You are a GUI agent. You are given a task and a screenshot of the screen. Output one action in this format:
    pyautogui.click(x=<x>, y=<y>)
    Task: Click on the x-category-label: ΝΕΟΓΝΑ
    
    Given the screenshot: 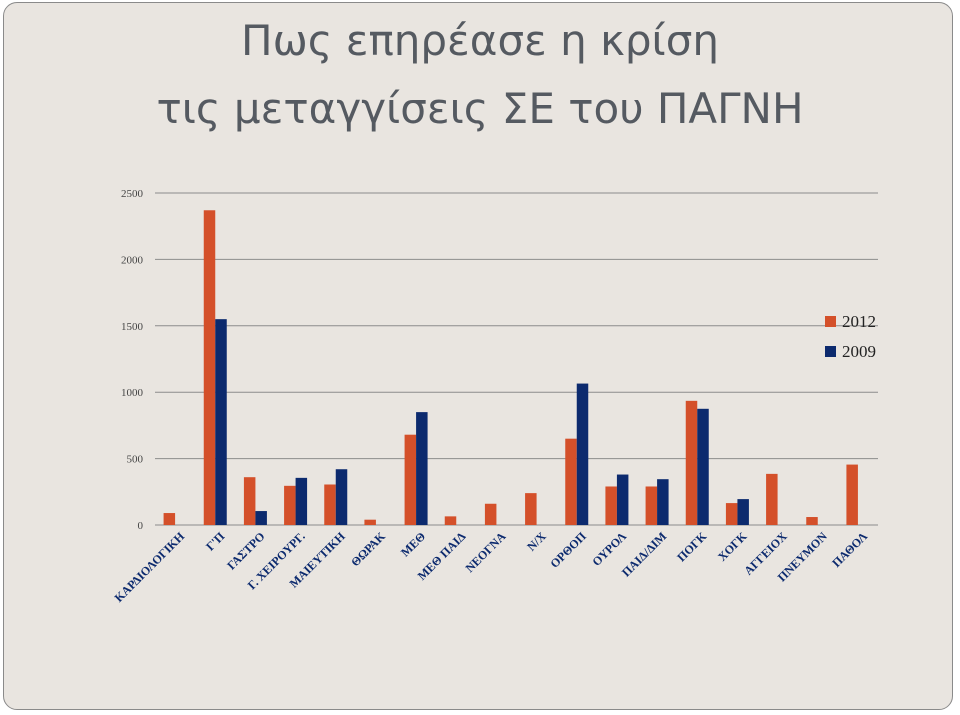 What is the action you would take?
    pyautogui.click(x=486, y=552)
    